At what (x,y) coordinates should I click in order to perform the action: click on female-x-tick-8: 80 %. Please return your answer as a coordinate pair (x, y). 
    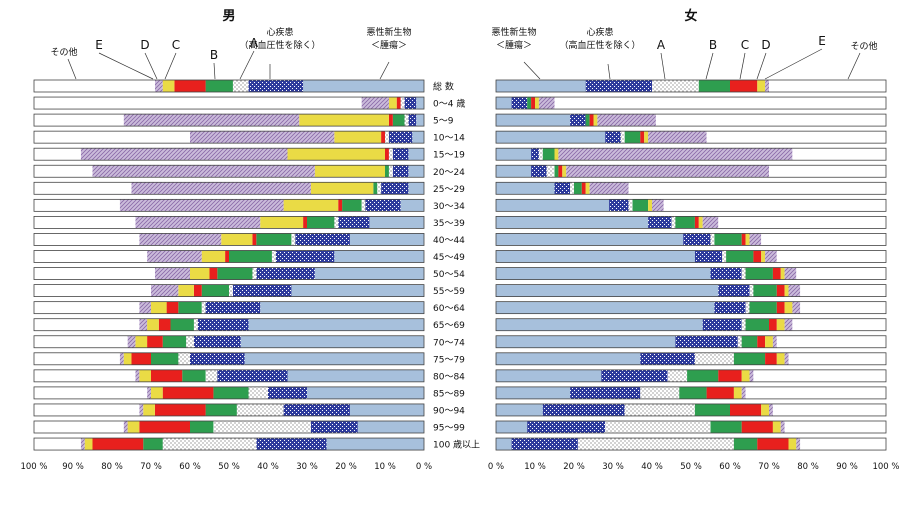
    Looking at the image, I should click on (808, 467).